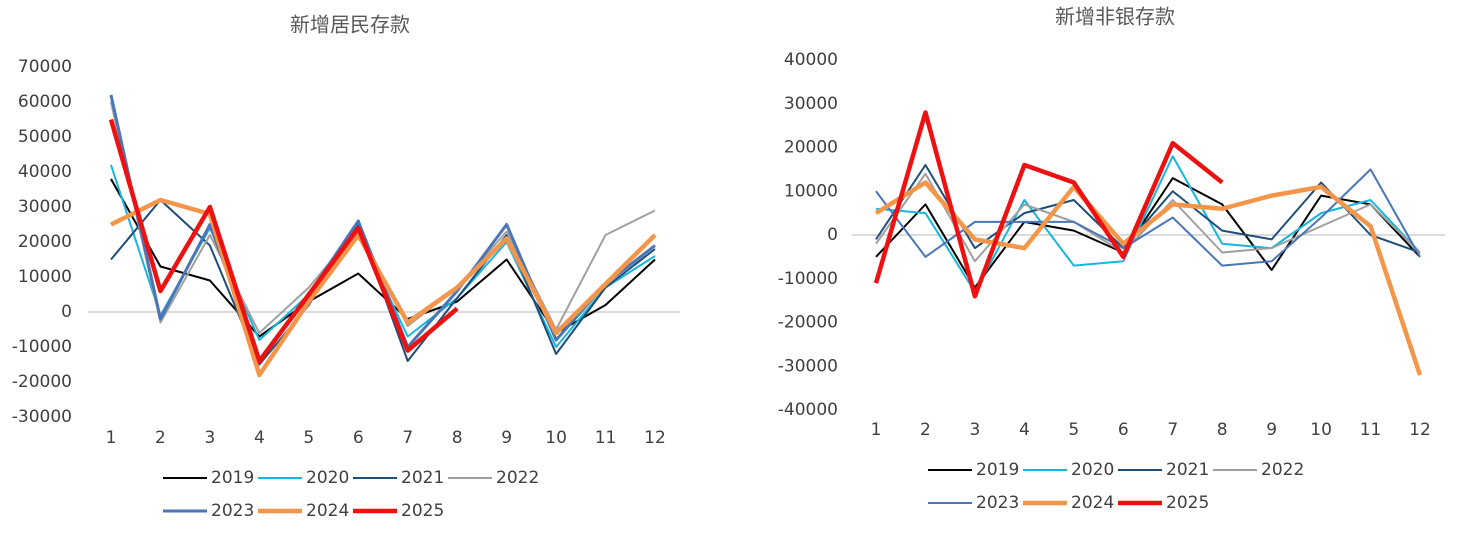 The width and height of the screenshot is (1458, 541). What do you see at coordinates (808, 410) in the screenshot?
I see `y-tick-label: -40000` at bounding box center [808, 410].